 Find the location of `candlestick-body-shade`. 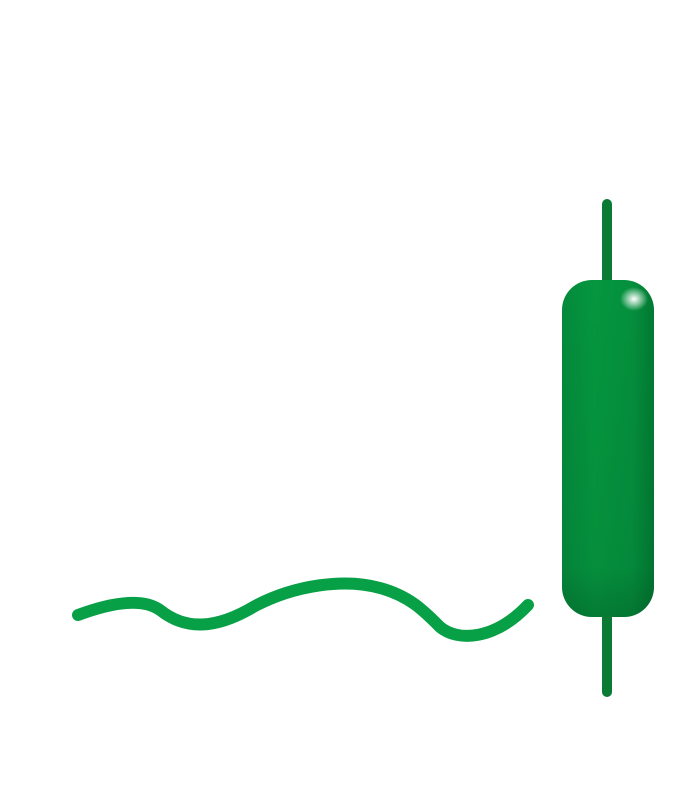

candlestick-body-shade is located at coordinates (608, 448).